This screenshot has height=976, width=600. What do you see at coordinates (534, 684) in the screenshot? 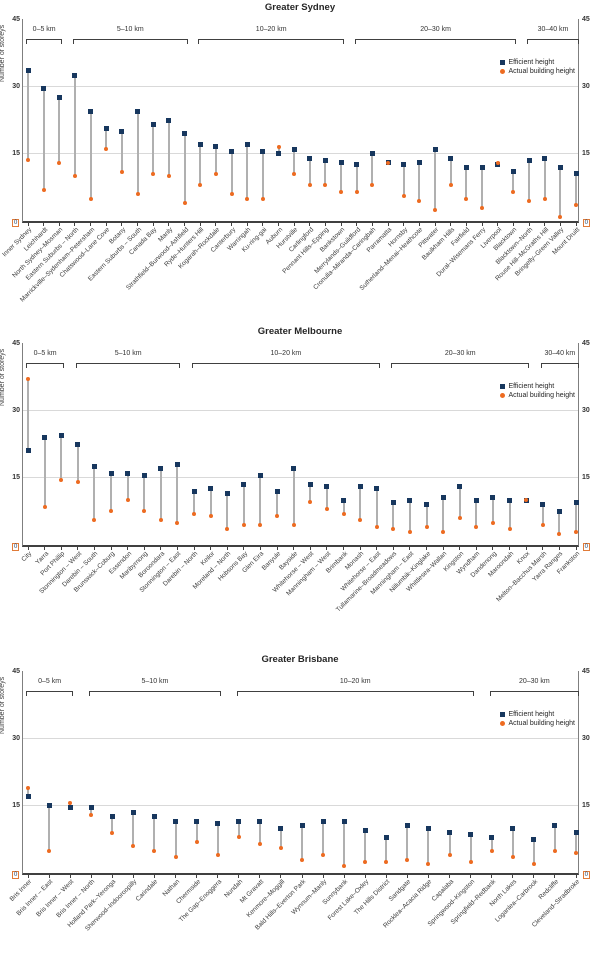
I see `distance-band-bracket: 20–30 km` at bounding box center [534, 684].